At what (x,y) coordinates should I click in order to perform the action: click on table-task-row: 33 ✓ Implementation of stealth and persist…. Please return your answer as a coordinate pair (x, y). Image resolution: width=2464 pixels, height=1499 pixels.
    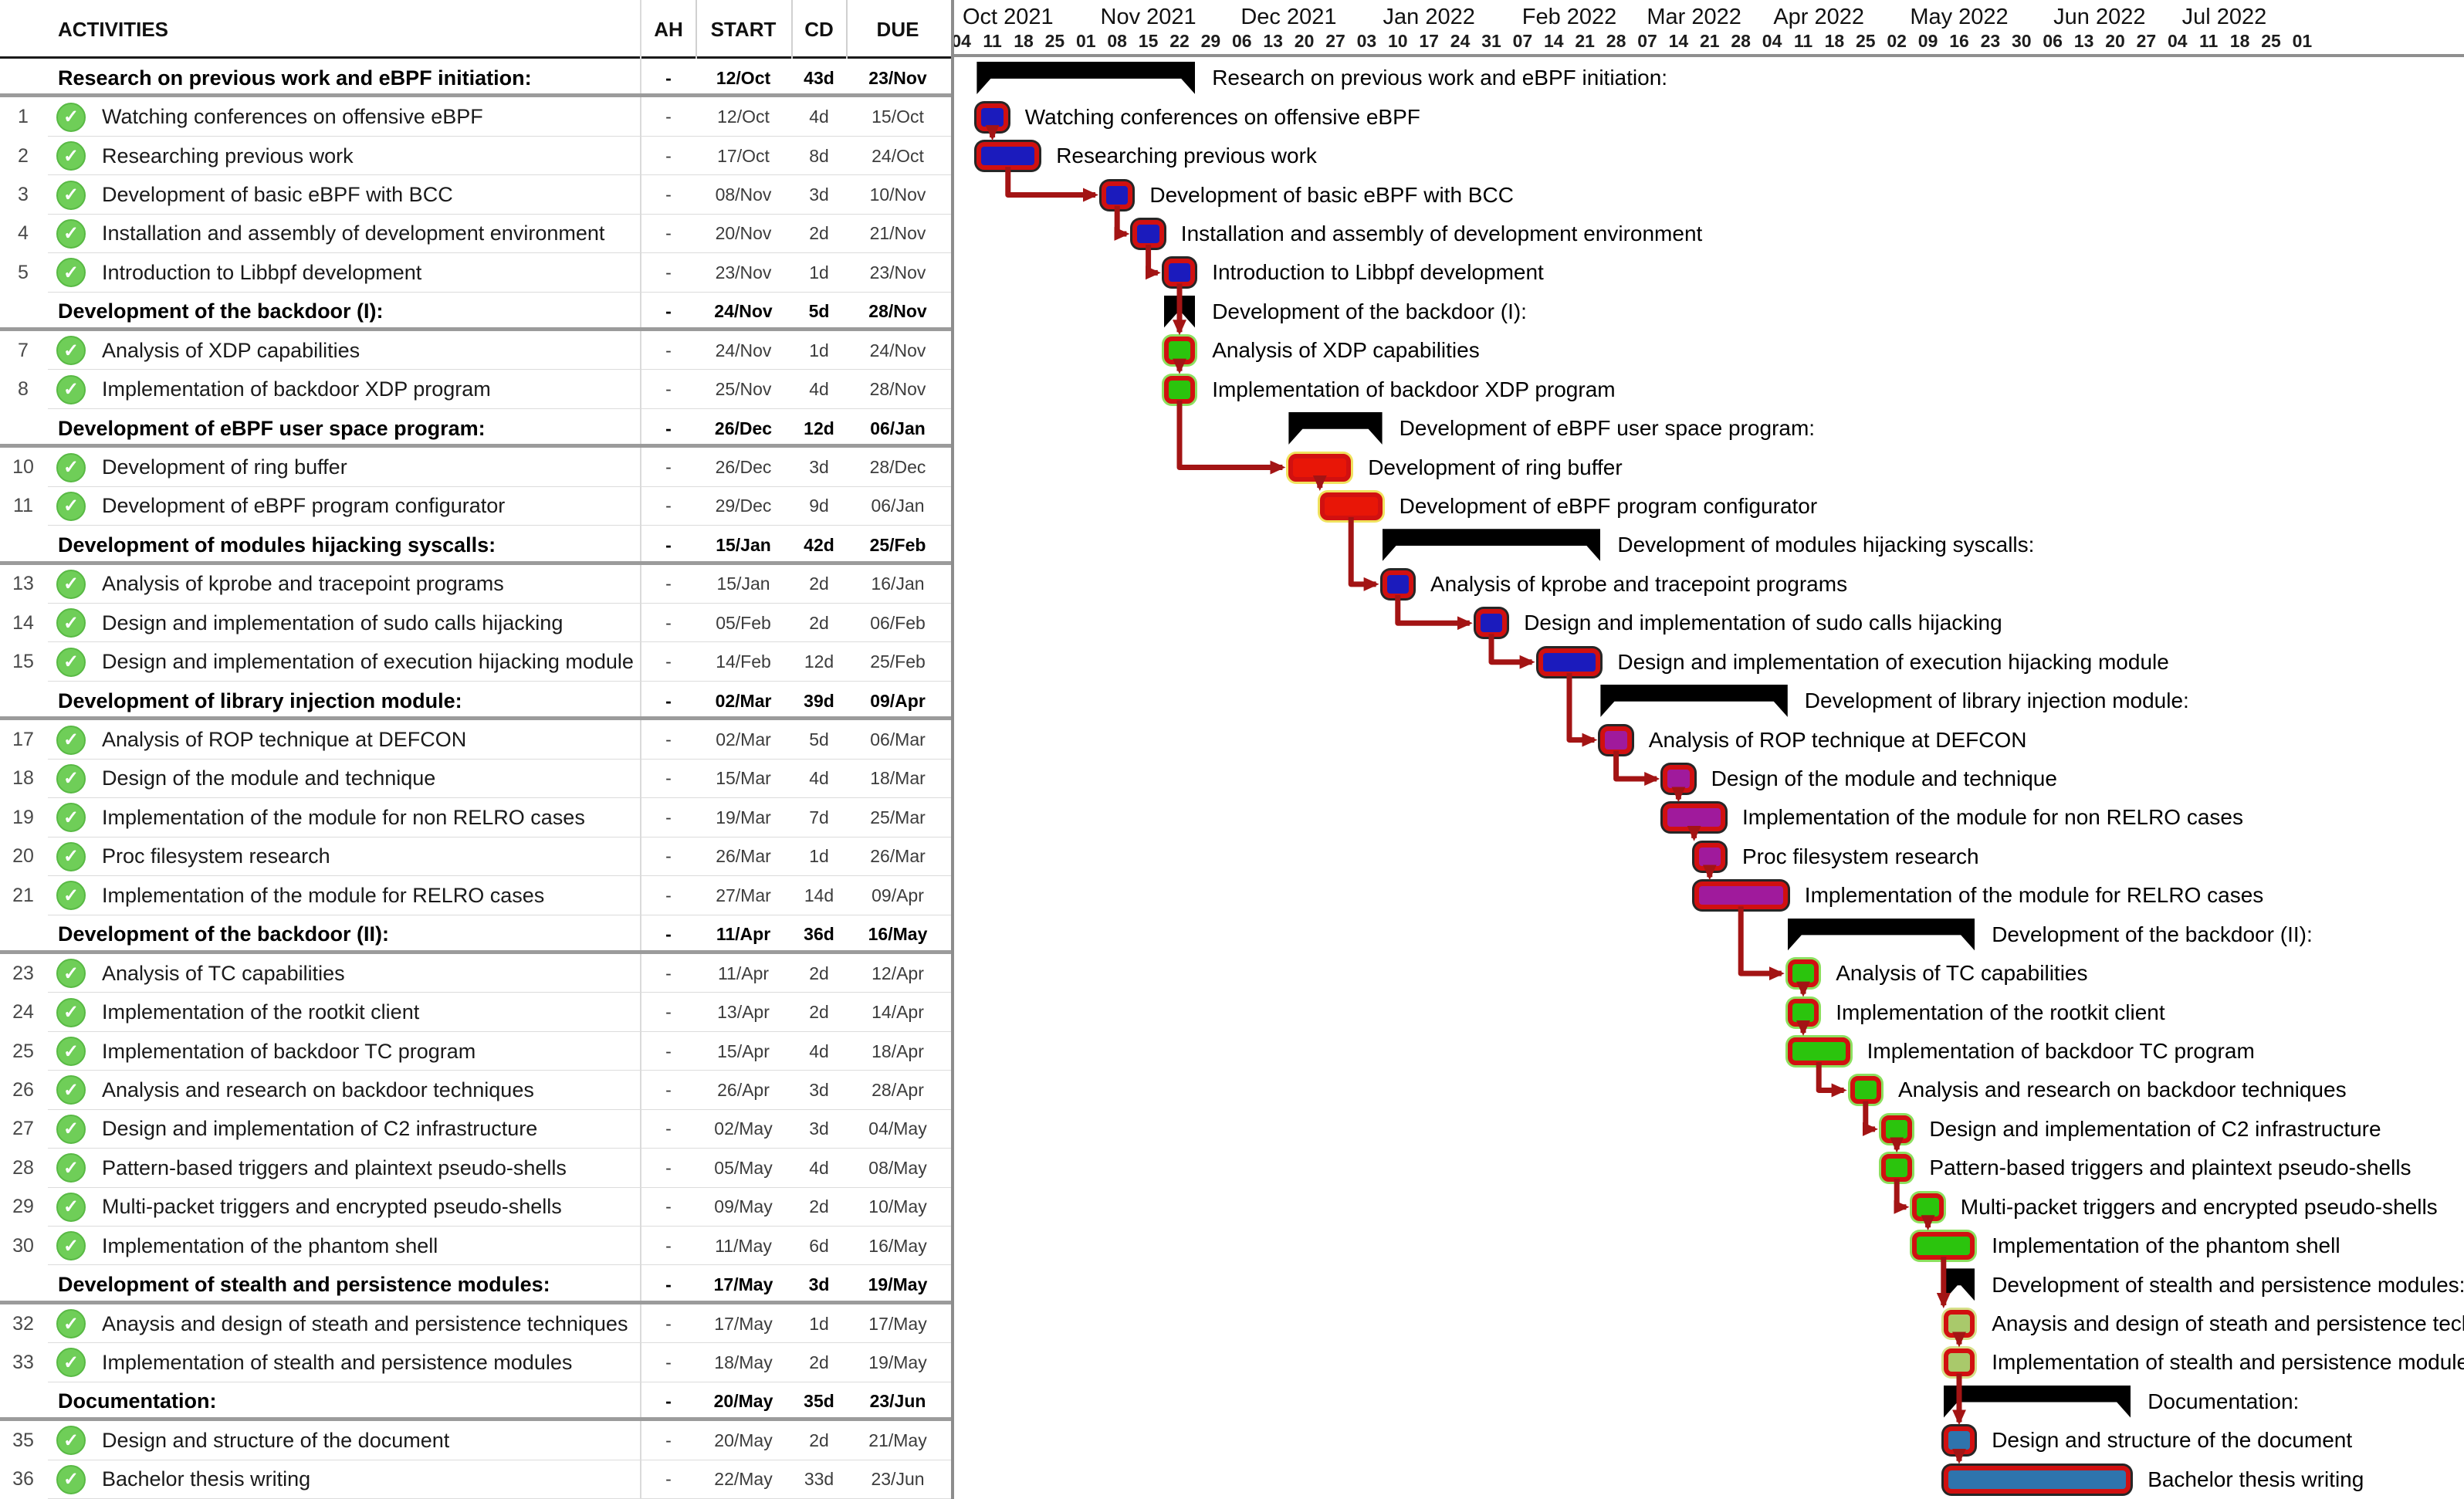
    Looking at the image, I should click on (475, 1363).